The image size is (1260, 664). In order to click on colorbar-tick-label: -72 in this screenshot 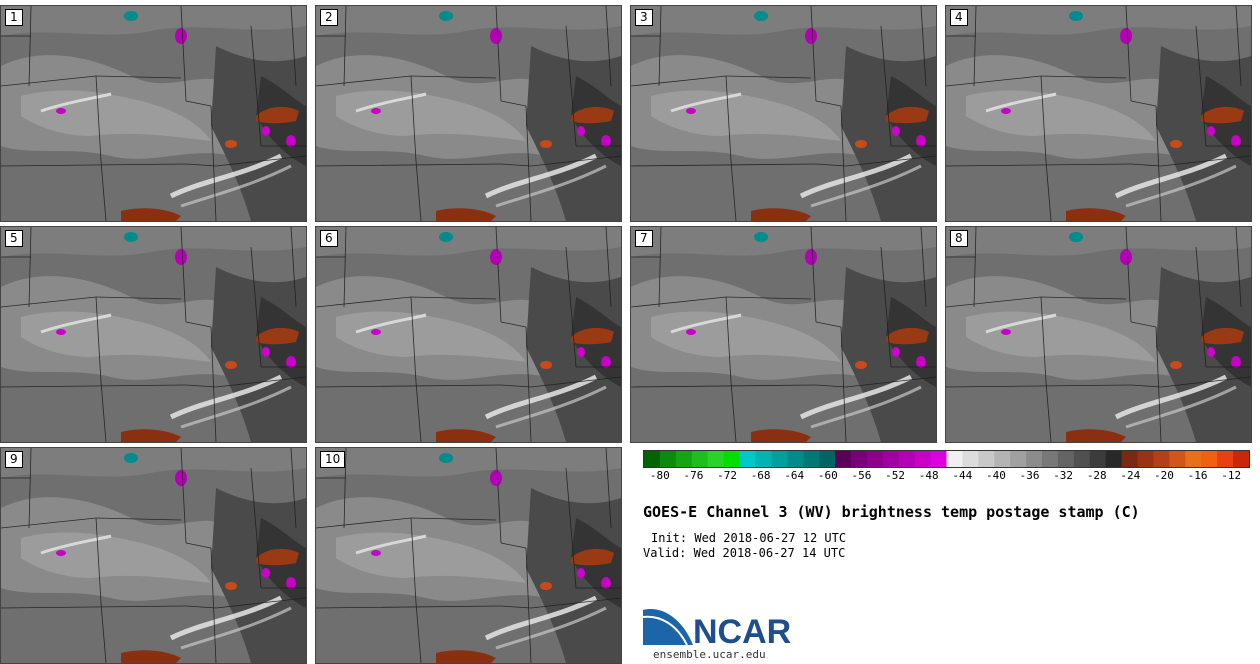, I will do `click(727, 475)`.